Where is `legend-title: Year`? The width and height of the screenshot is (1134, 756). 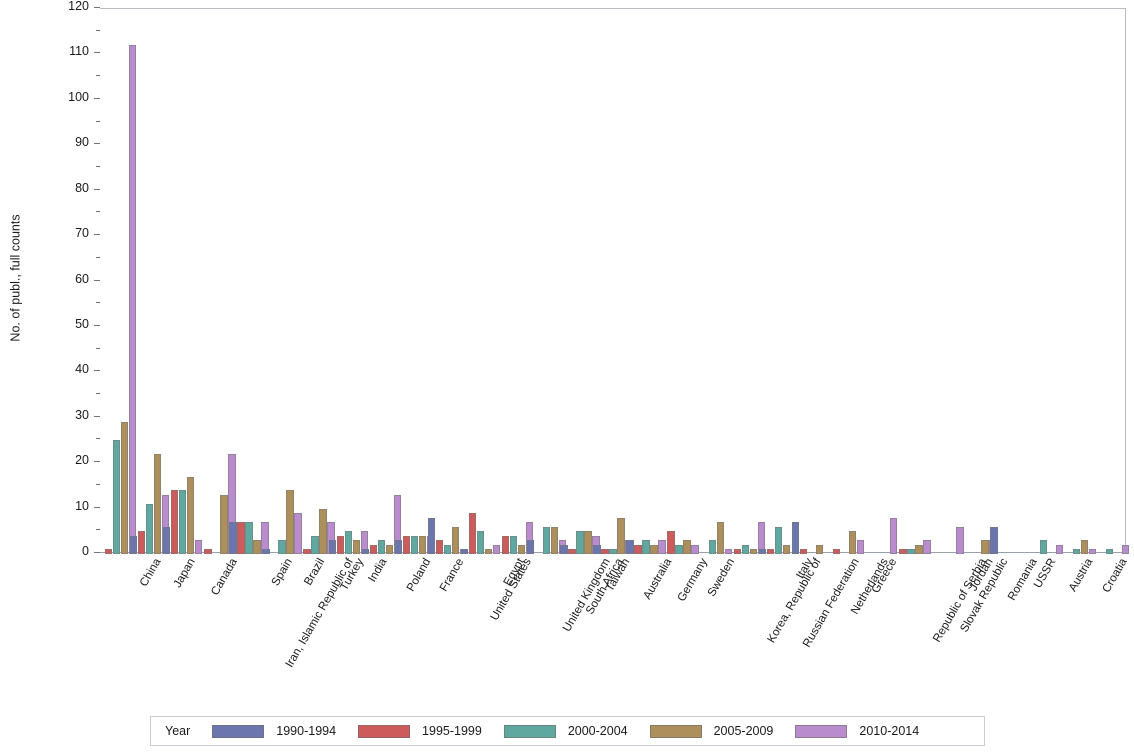 legend-title: Year is located at coordinates (178, 731).